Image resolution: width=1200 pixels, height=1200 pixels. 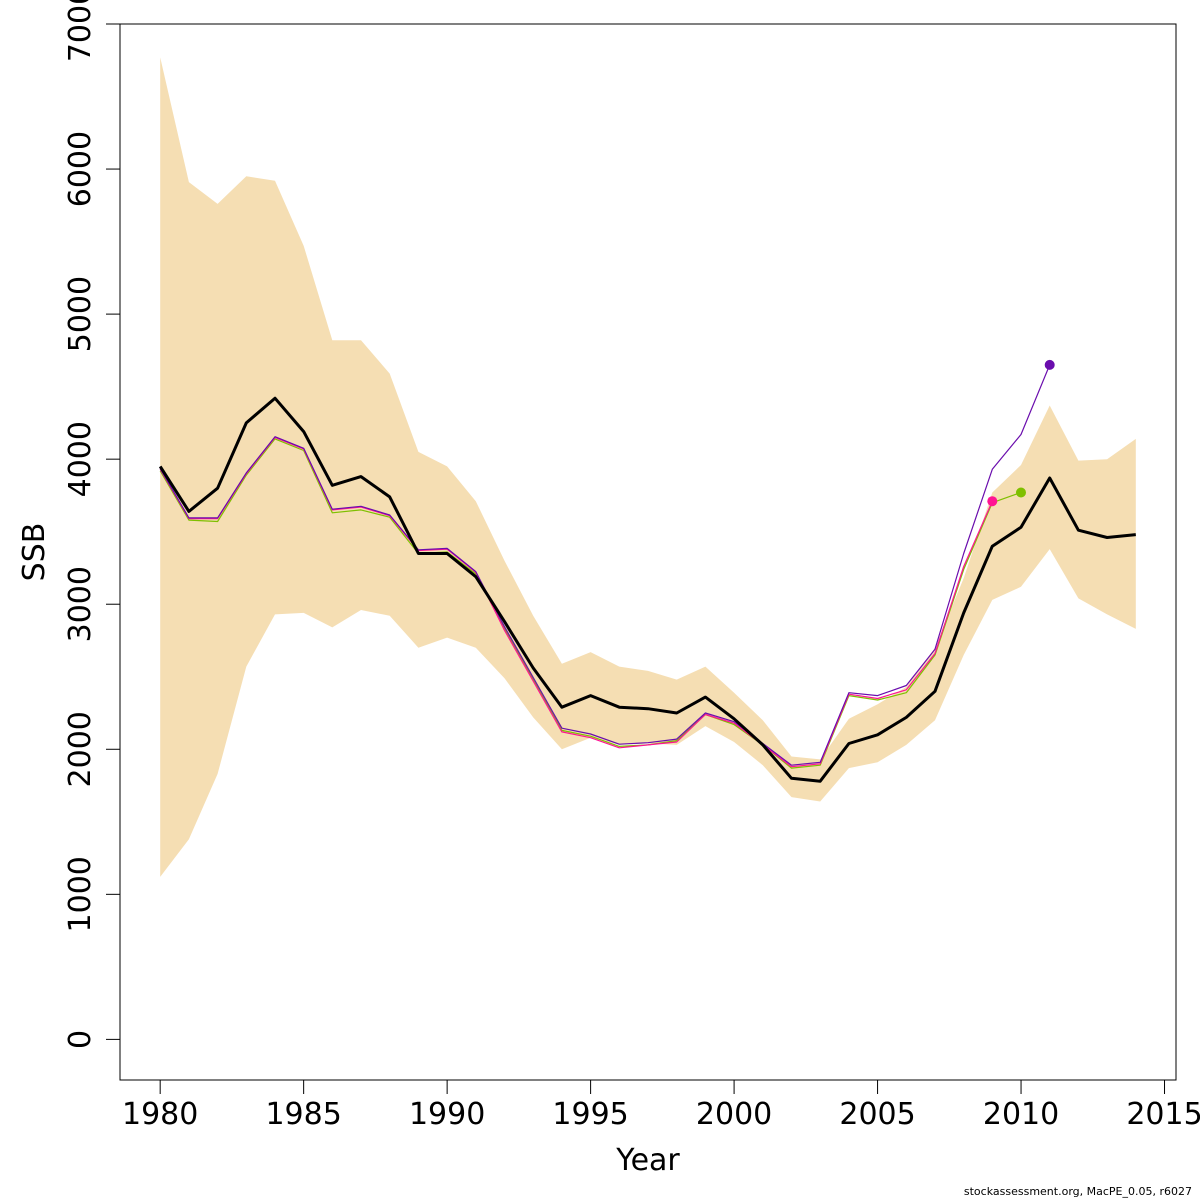 I want to click on y-tick-label: 0, so click(x=80, y=1039).